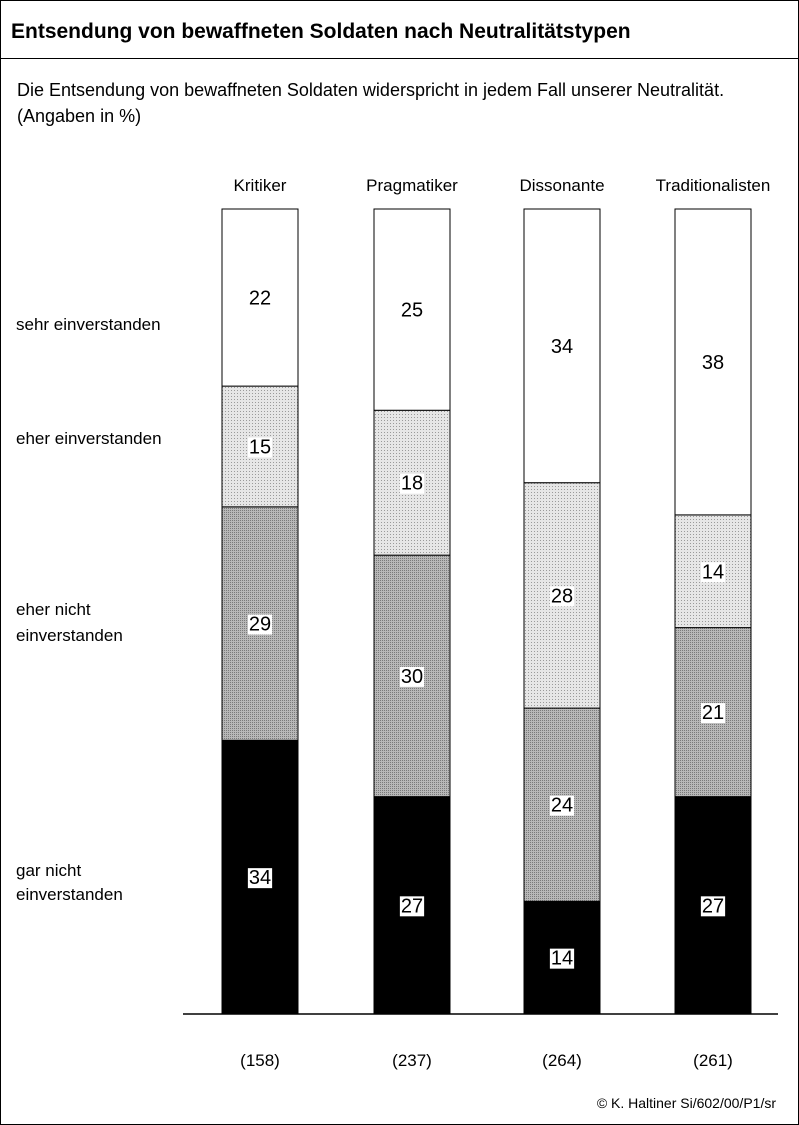  Describe the element at coordinates (412, 1060) in the screenshot. I see `sample-size-label: (237)` at that location.